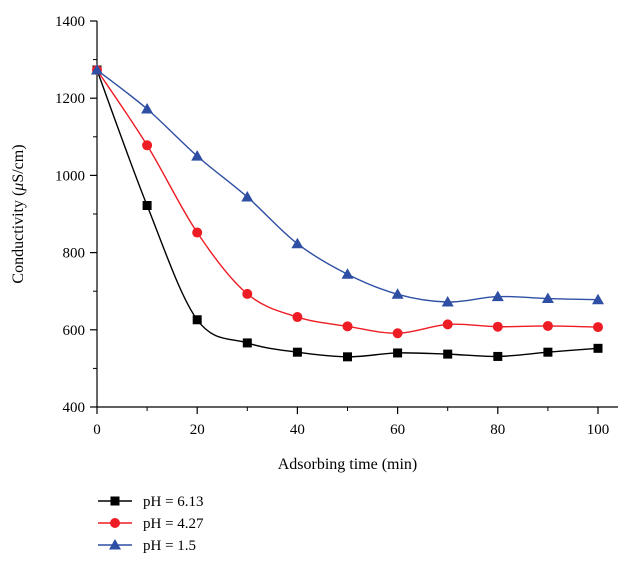 The image size is (618, 565). What do you see at coordinates (76, 215) in the screenshot?
I see `y-axis-ticks: 400 600 800 1000 1200 1400` at bounding box center [76, 215].